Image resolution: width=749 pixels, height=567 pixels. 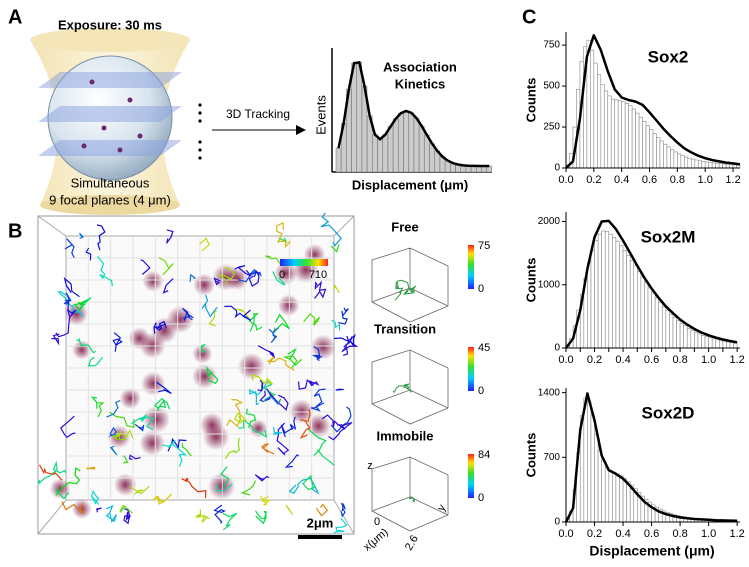 What do you see at coordinates (412, 542) in the screenshot?
I see `axis-tick: 2.6` at bounding box center [412, 542].